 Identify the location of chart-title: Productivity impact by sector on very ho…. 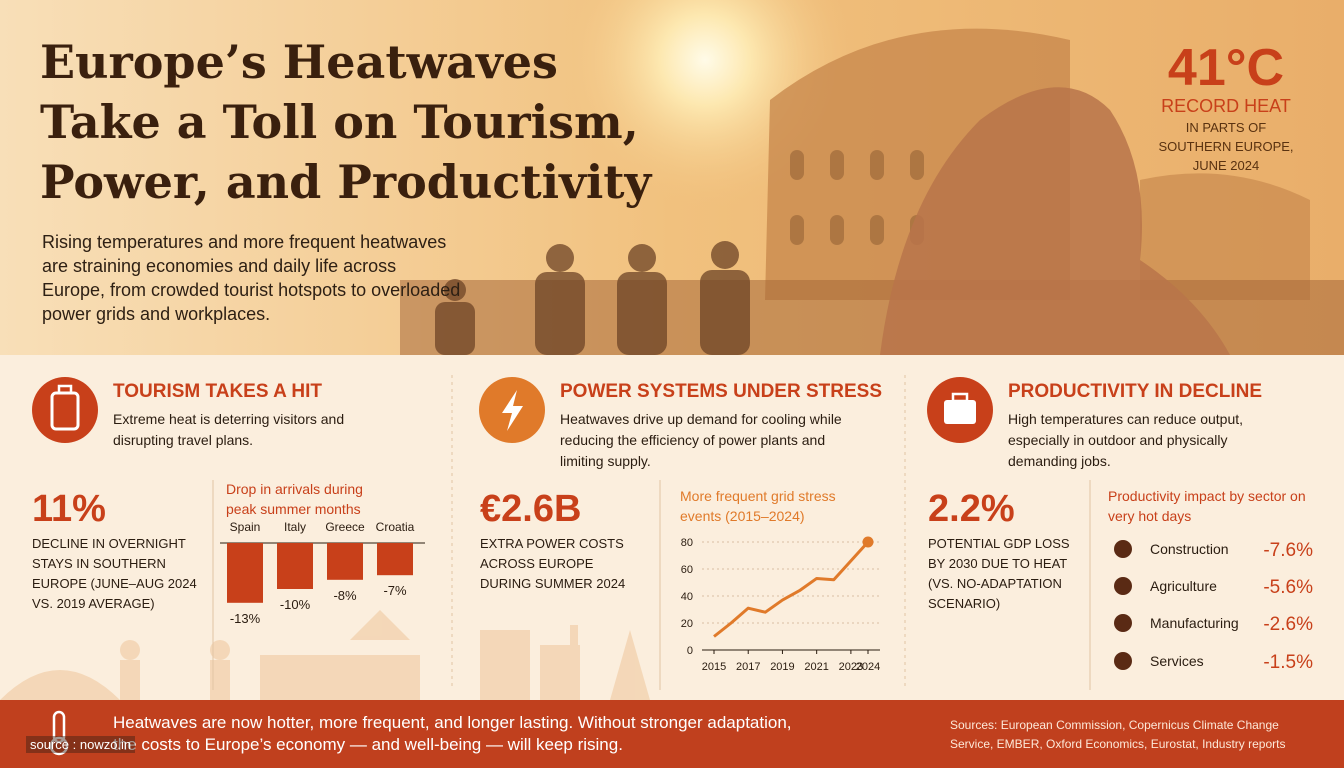
(1207, 506).